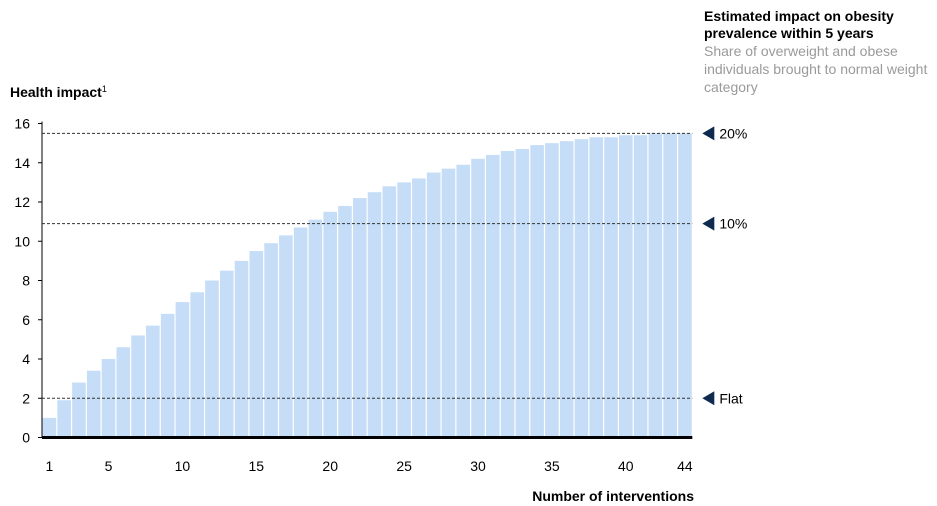 The height and width of the screenshot is (506, 937). Describe the element at coordinates (22, 241) in the screenshot. I see `y-tick-label-10: 10` at that location.